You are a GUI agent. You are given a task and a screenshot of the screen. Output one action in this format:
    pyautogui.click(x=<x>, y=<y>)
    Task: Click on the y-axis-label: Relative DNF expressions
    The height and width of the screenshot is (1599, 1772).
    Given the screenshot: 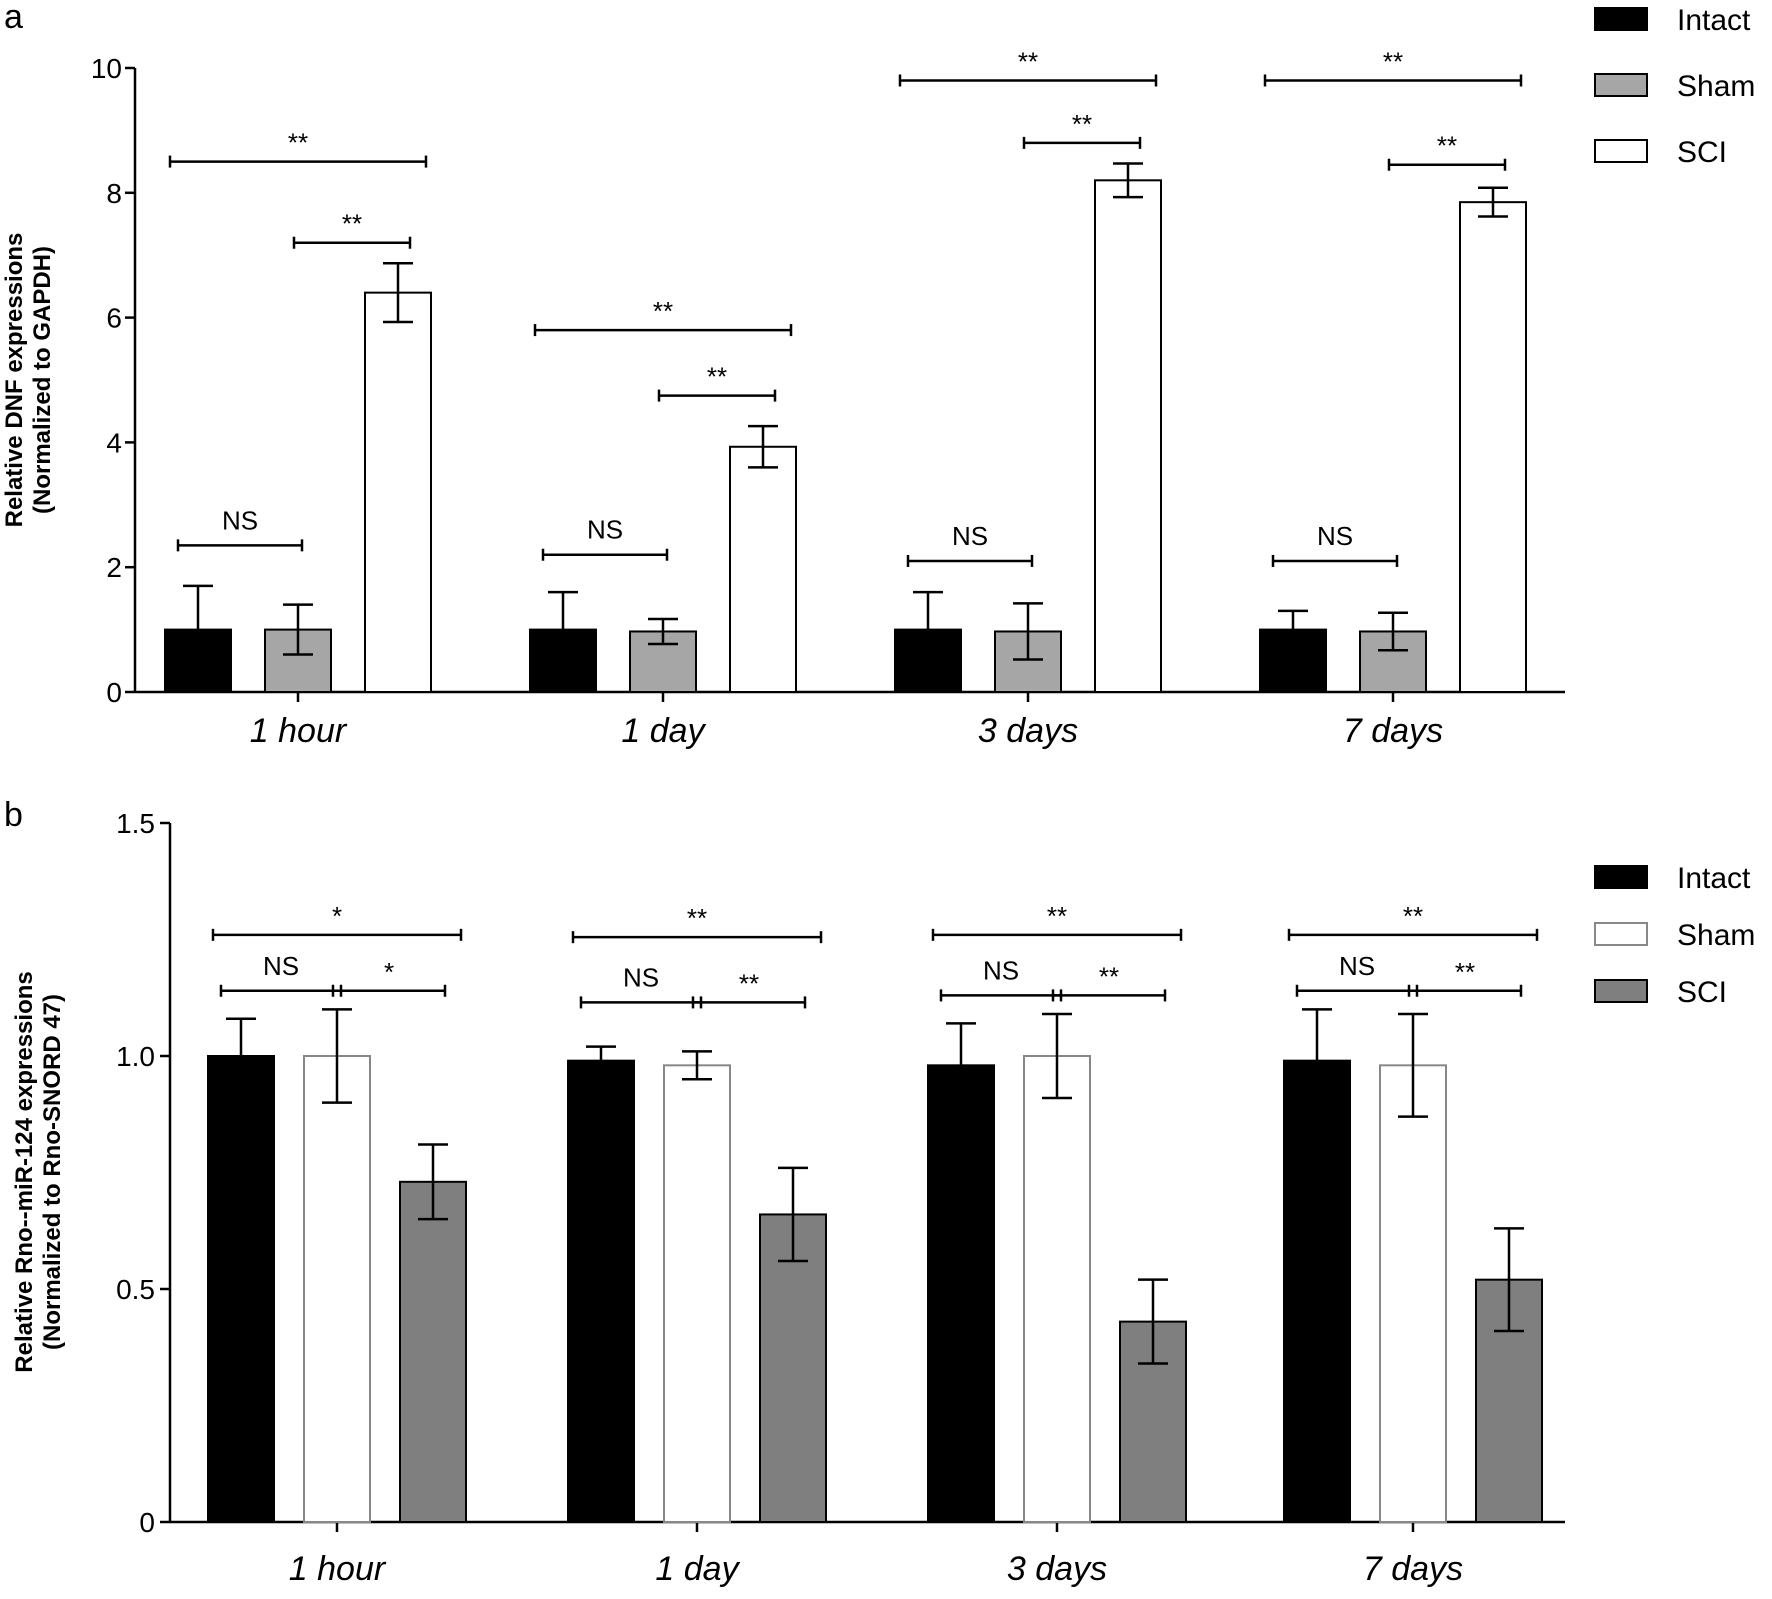 What is the action you would take?
    pyautogui.click(x=14, y=380)
    